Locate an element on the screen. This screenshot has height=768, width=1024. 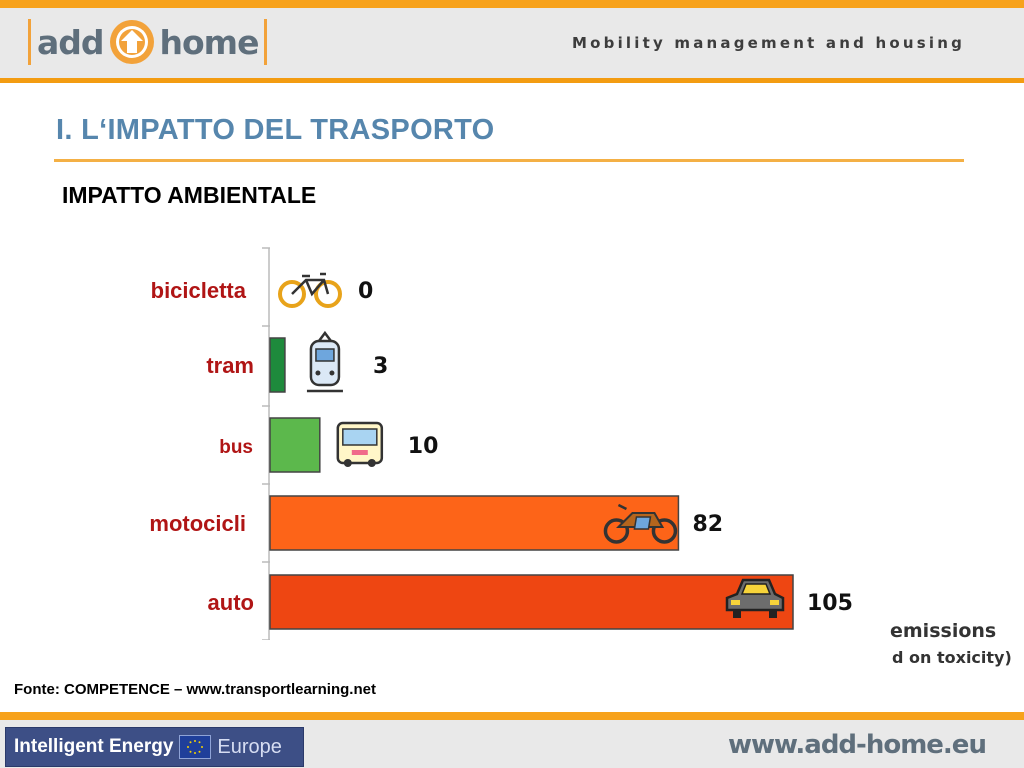
chart-category-label: auto is located at coordinates (231, 602).